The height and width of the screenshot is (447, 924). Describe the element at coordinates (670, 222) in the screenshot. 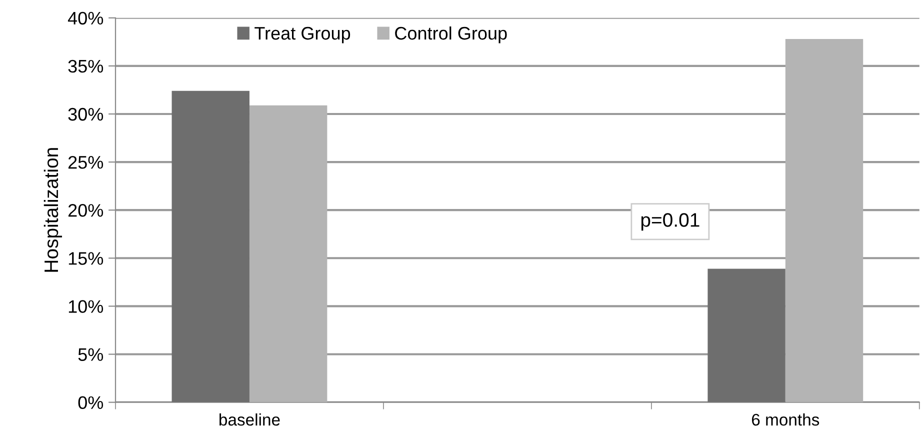

I see `annotation: p=0.01` at that location.